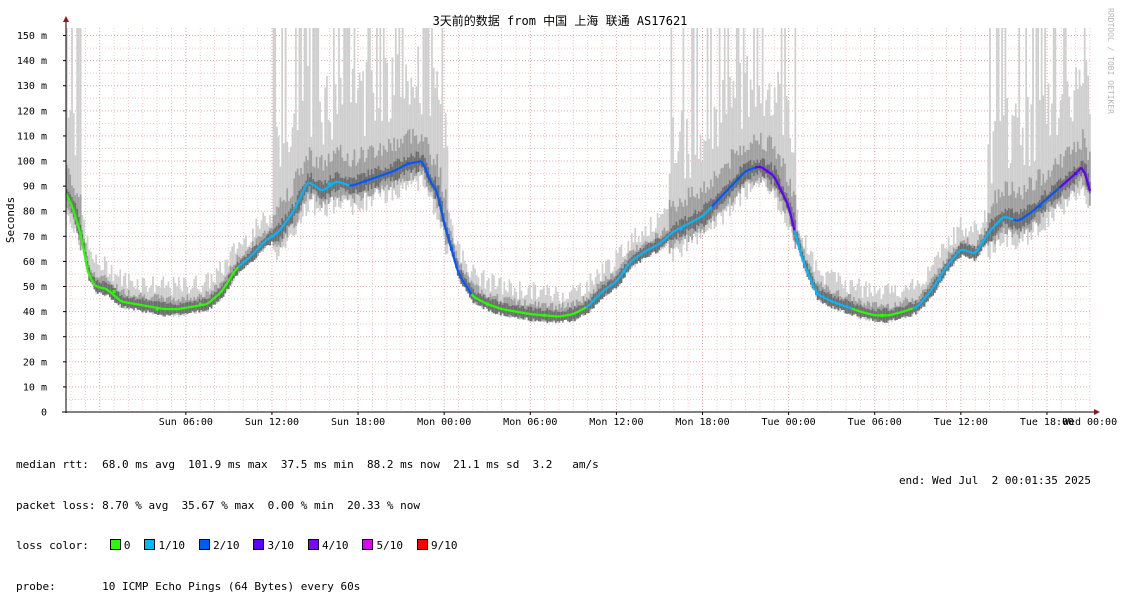  Describe the element at coordinates (226, 545) in the screenshot. I see `loss-color-item-label: 2/10` at that location.